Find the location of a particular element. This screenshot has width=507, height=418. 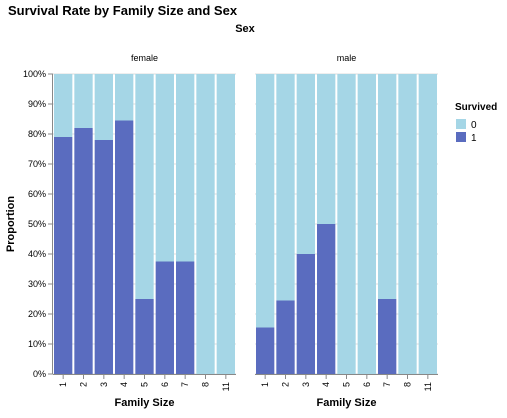

facet-label: male is located at coordinates (347, 58).